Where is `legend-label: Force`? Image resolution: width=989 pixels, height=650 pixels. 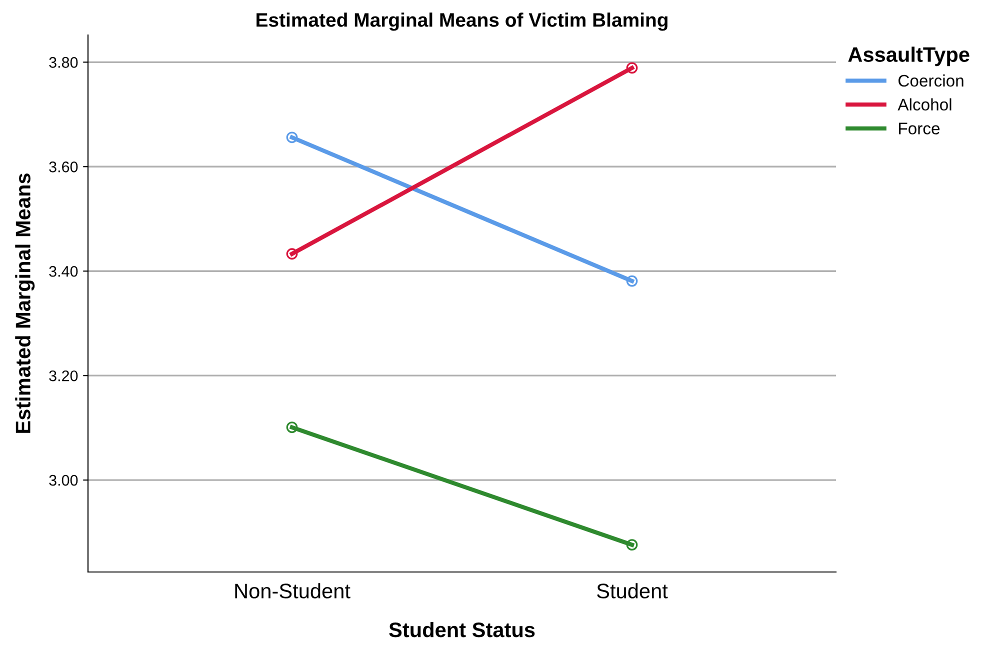 legend-label: Force is located at coordinates (919, 128).